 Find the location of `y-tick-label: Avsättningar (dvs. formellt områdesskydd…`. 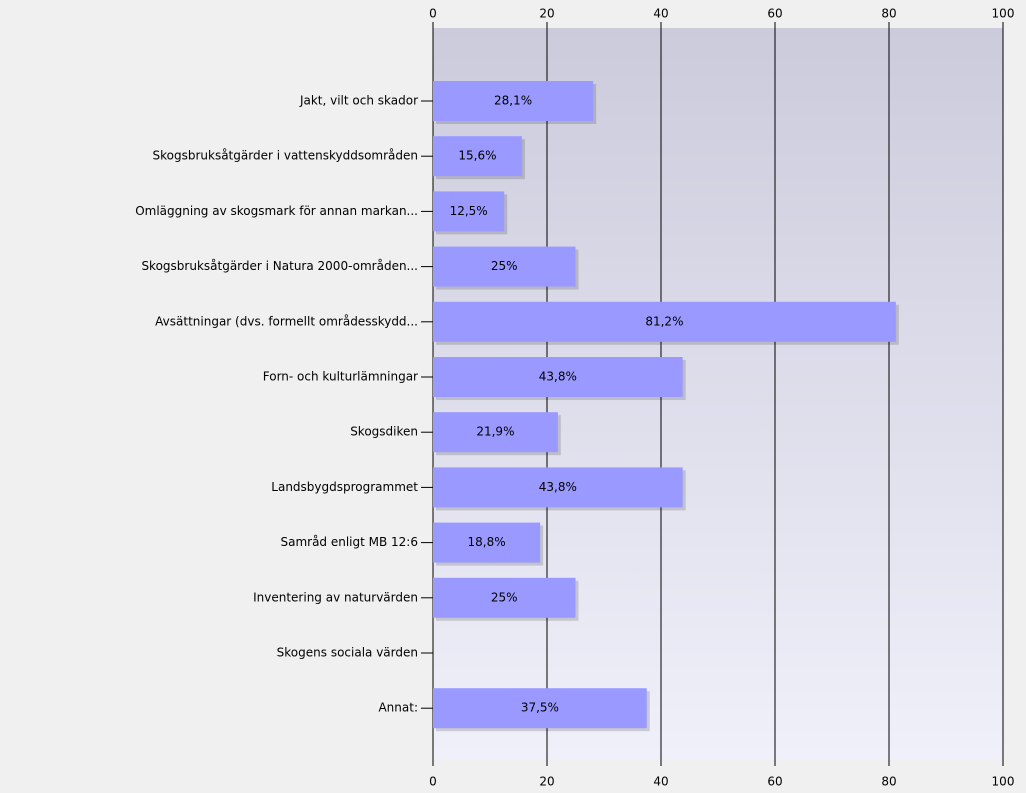

y-tick-label: Avsättningar (dvs. formellt områdesskydd… is located at coordinates (286, 321).